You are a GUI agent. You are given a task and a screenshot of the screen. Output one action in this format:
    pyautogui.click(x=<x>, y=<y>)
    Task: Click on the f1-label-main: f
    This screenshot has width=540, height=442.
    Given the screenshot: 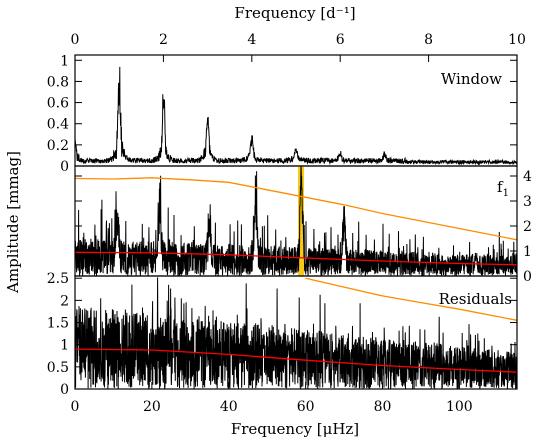 What is the action you would take?
    pyautogui.click(x=500, y=187)
    